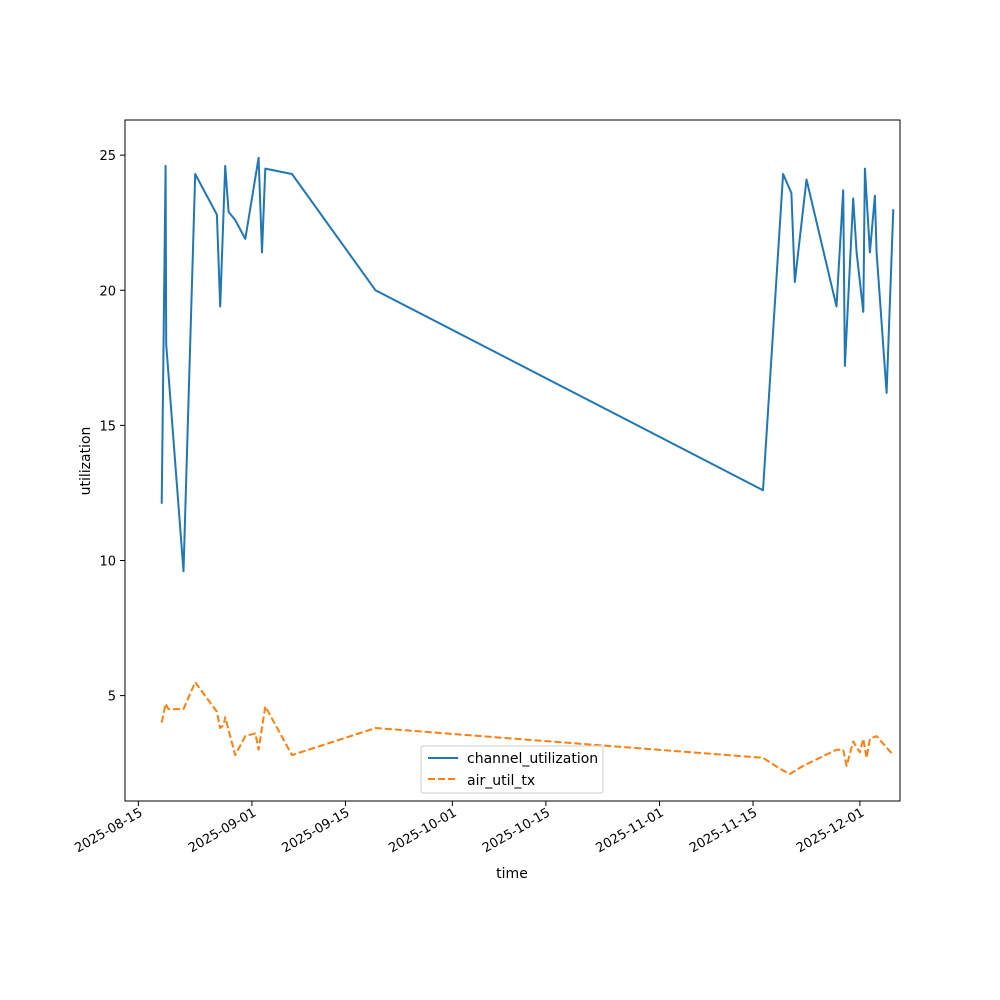 This screenshot has height=1000, width=1000. What do you see at coordinates (527, 728) in the screenshot?
I see `series-line-air-util-tx` at bounding box center [527, 728].